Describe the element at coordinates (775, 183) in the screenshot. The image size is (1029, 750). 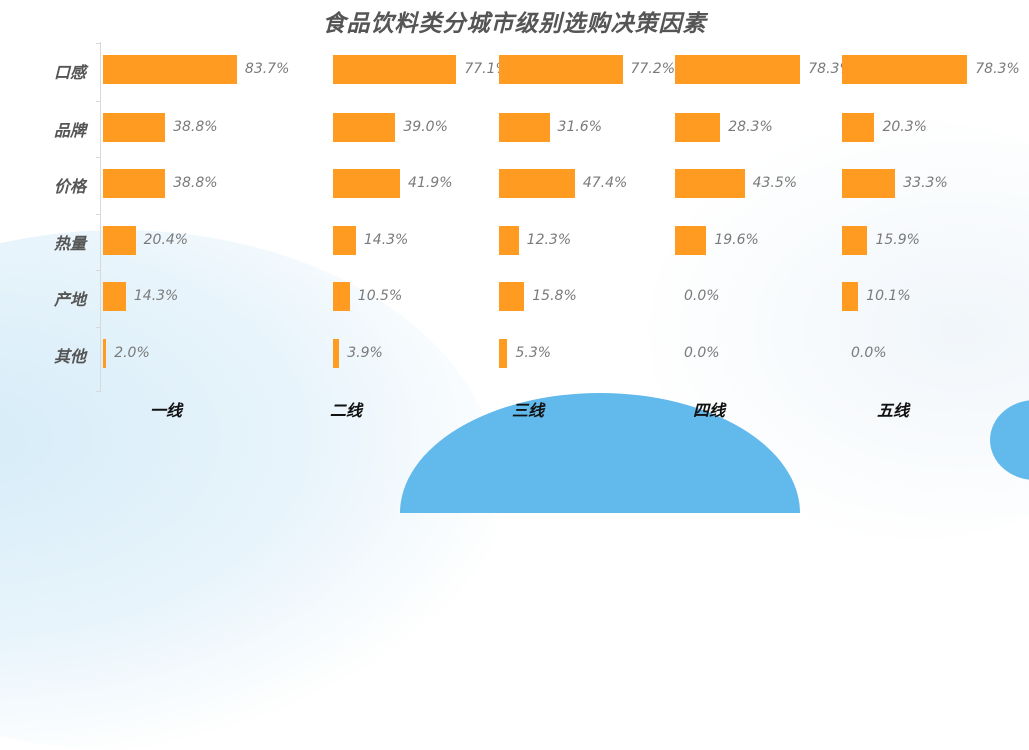
I see `value-label: 43.5%` at that location.